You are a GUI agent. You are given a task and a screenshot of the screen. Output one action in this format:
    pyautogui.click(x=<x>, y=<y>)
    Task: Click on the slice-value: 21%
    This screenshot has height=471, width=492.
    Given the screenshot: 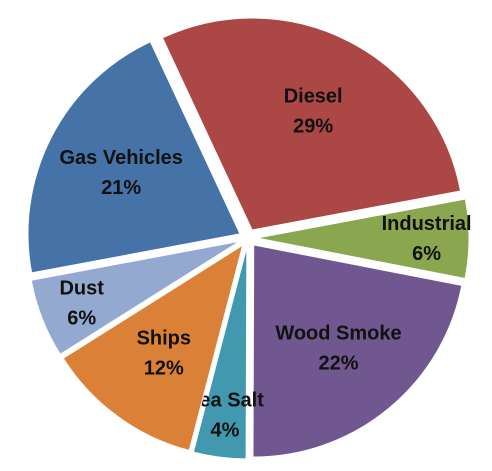 What is the action you would take?
    pyautogui.click(x=121, y=188)
    